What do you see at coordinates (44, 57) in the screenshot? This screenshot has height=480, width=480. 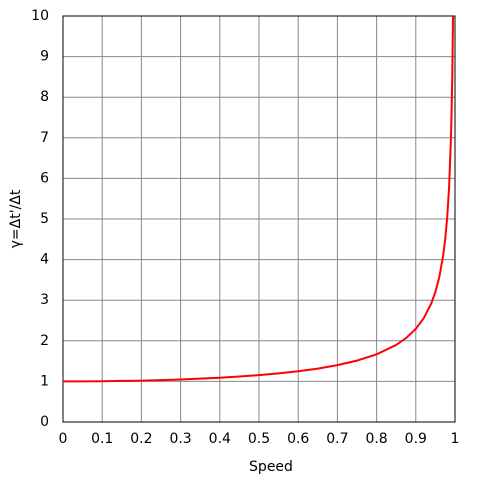 I see `y-tick-label: 9` at bounding box center [44, 57].